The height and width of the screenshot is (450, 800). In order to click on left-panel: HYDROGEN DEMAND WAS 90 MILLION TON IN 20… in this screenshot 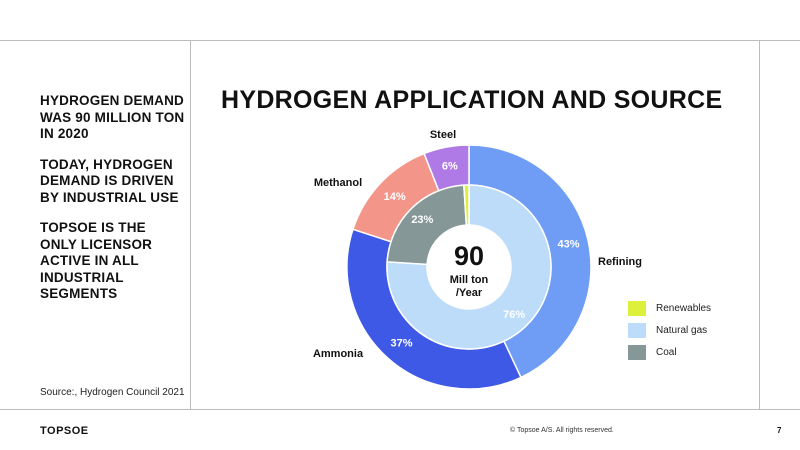, I will do `click(112, 205)`.